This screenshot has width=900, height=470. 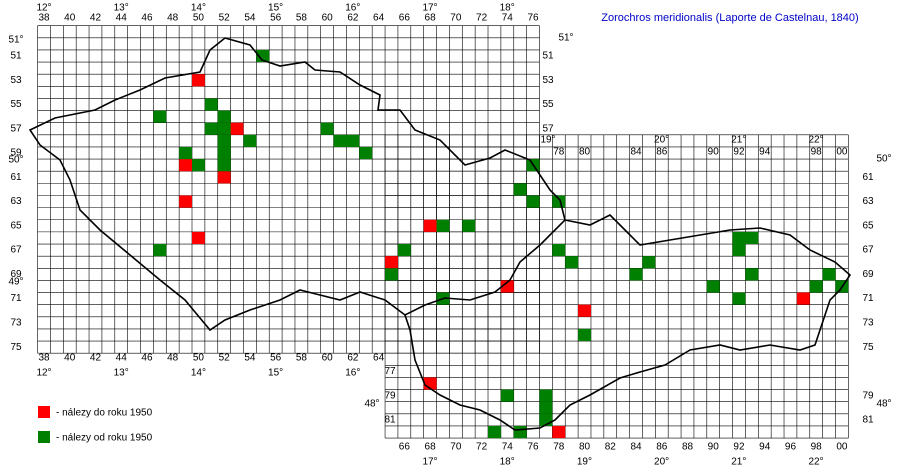 What do you see at coordinates (405, 447) in the screenshot?
I see `column-label: 66` at bounding box center [405, 447].